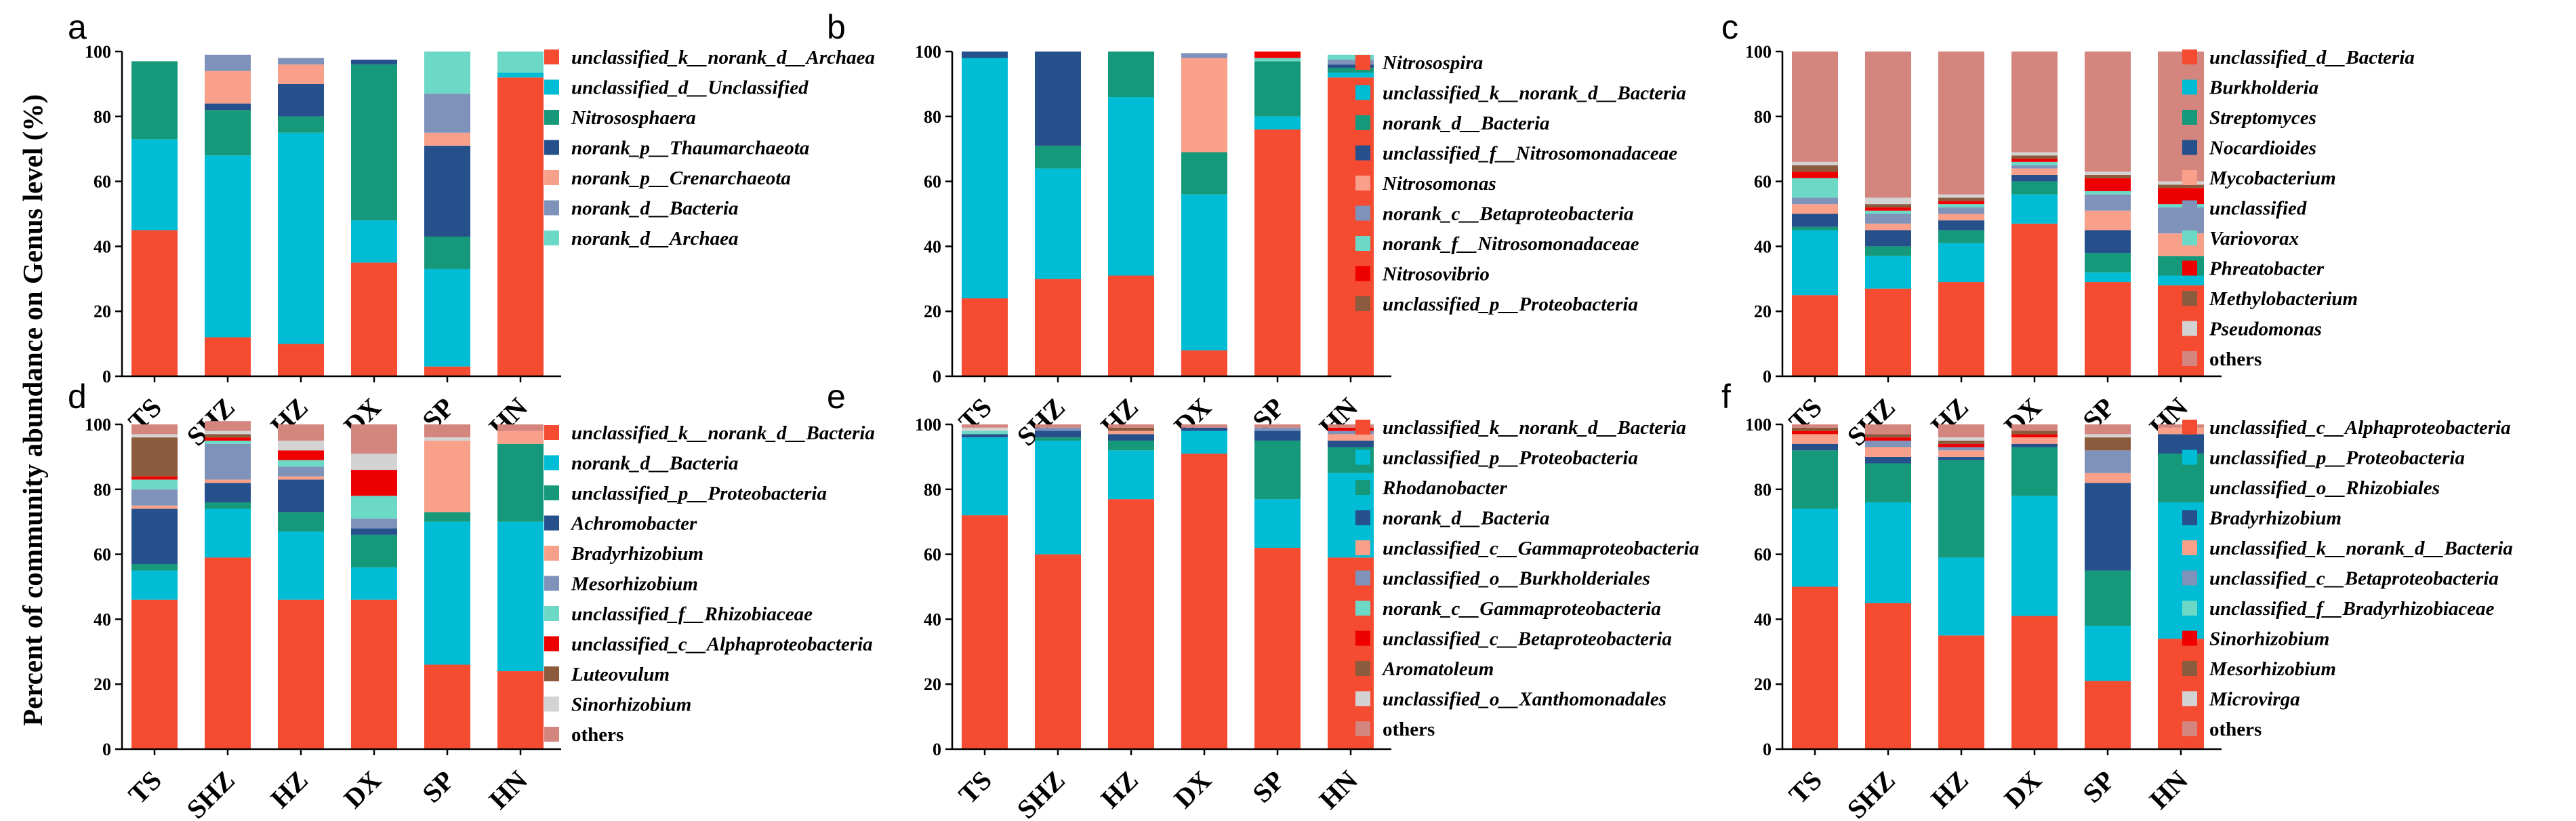 This screenshot has width=2576, height=821. I want to click on legend-label: Methylobacterium, so click(2284, 299).